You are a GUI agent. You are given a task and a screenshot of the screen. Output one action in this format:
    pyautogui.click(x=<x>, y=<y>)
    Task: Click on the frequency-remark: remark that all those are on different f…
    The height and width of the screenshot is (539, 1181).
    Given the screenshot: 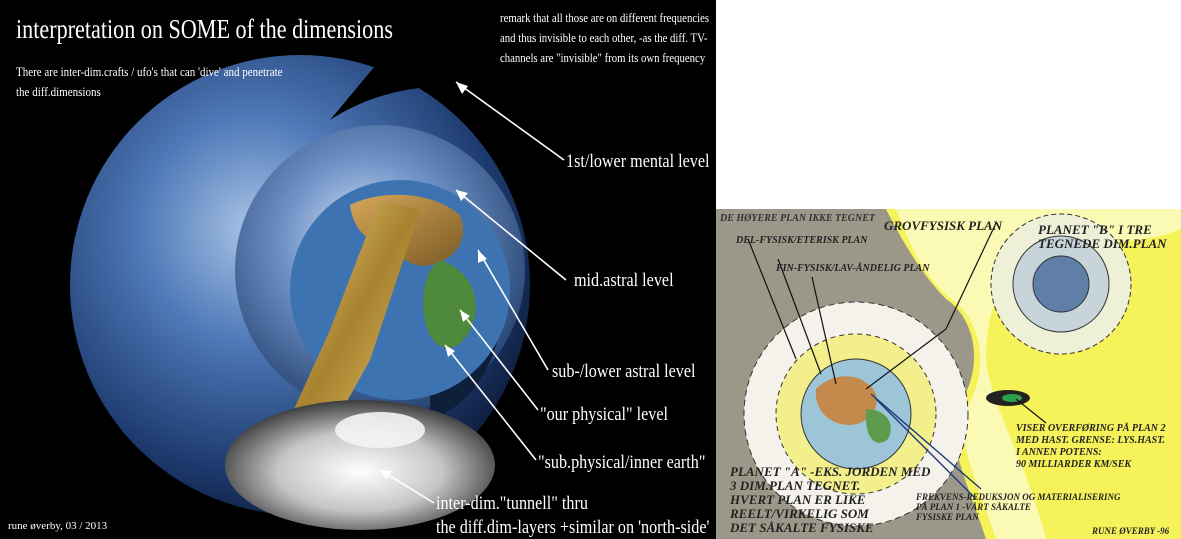 What is the action you would take?
    pyautogui.click(x=605, y=38)
    